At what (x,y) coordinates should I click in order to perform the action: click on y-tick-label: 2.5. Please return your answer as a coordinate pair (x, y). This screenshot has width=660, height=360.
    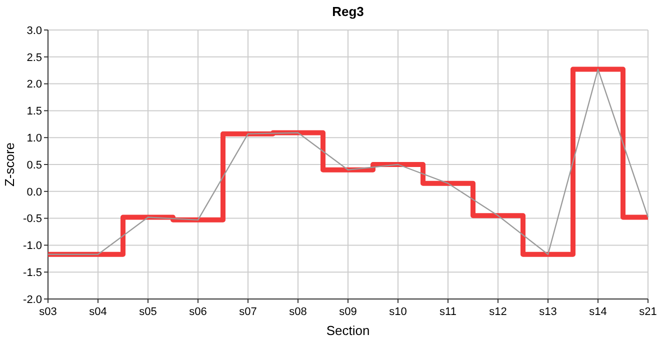
    Looking at the image, I should click on (34, 58).